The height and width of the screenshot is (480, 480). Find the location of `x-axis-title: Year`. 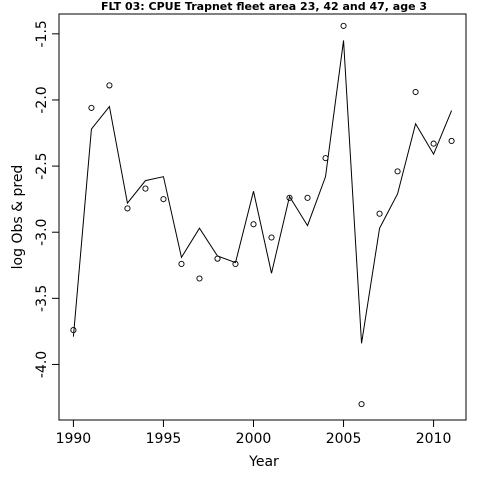

x-axis-title: Year is located at coordinates (263, 462).